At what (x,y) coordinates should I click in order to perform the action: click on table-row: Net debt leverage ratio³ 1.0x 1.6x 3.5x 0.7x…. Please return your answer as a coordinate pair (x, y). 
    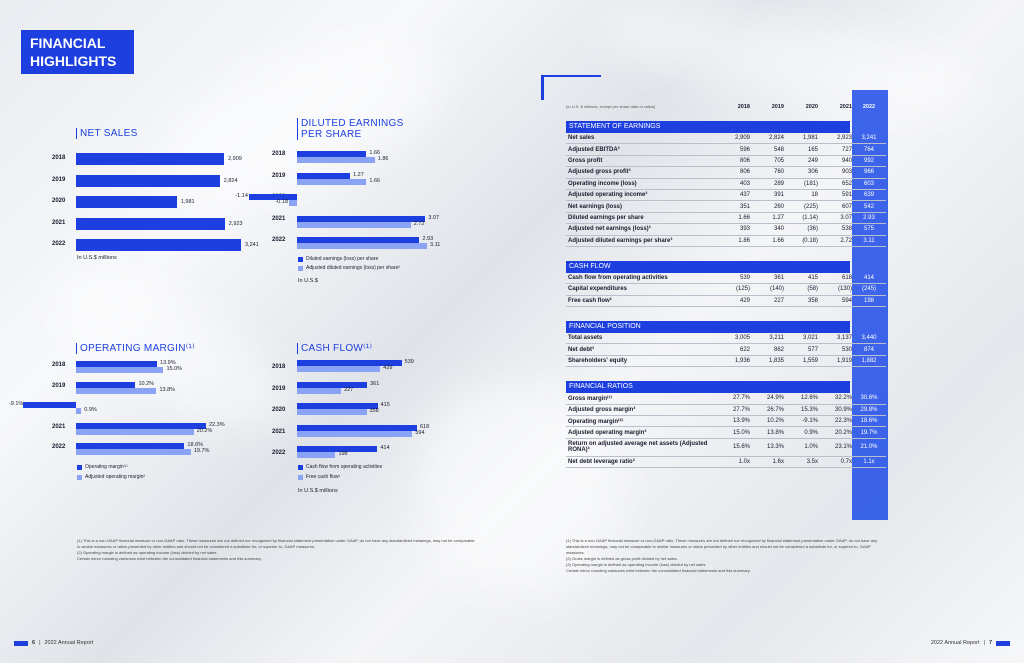
    Looking at the image, I should click on (726, 463).